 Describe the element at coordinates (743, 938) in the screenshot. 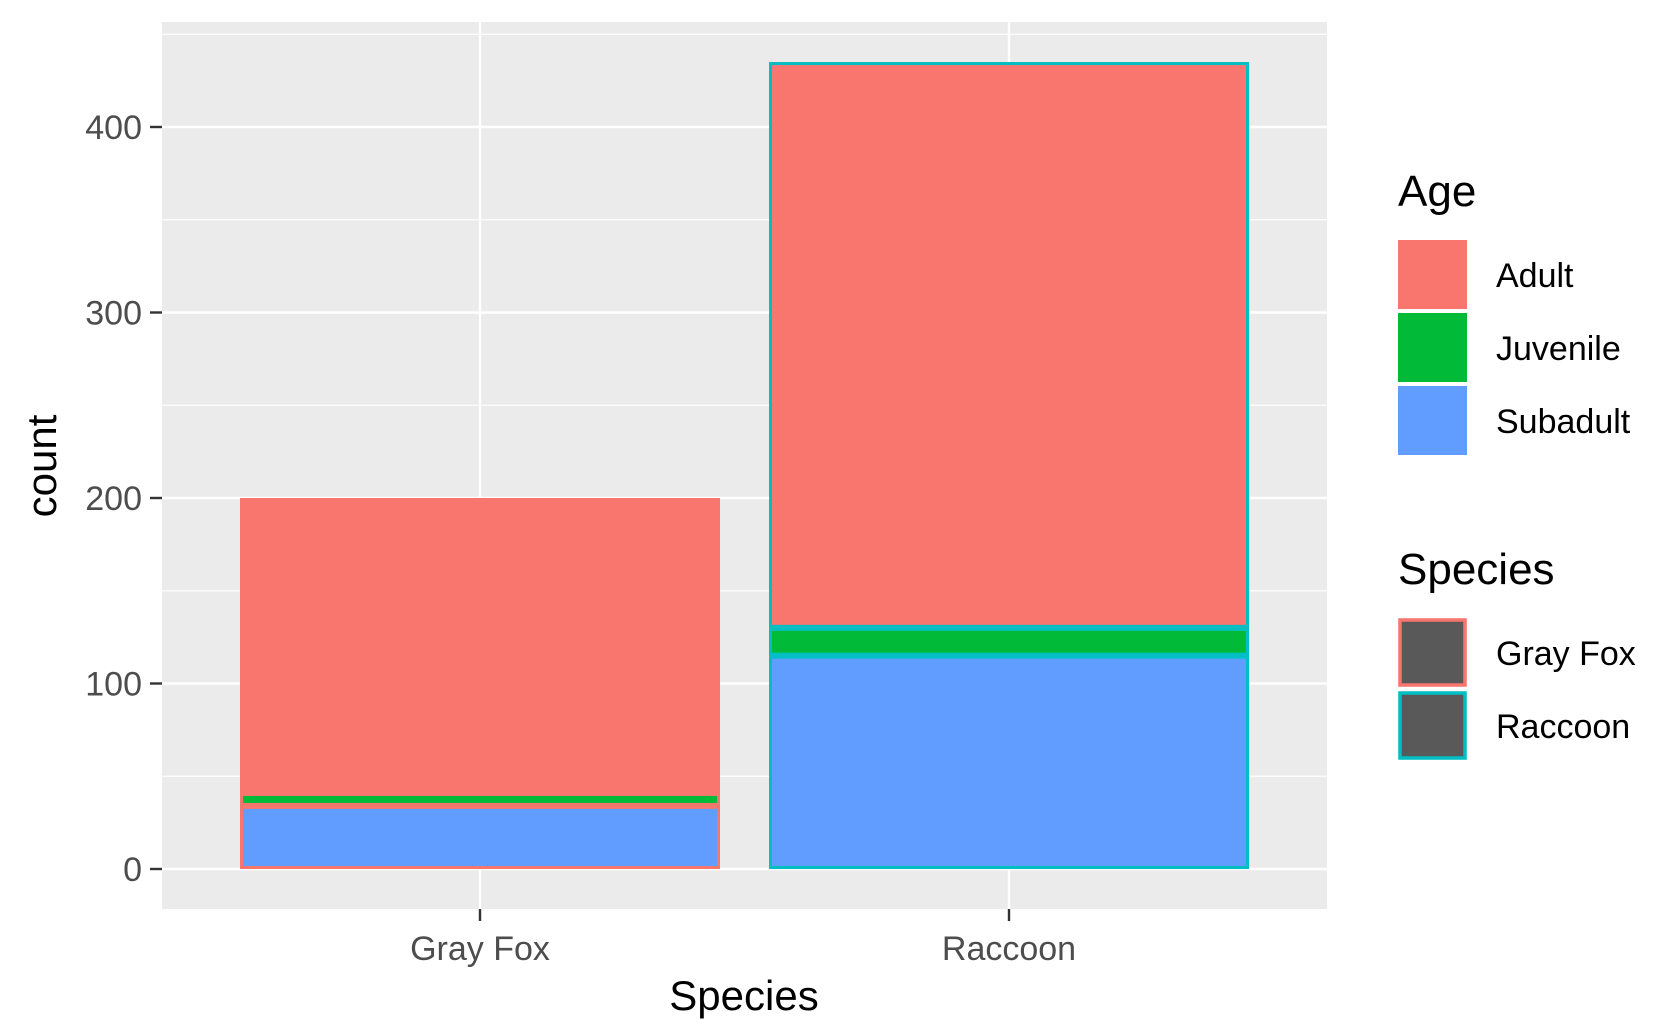

I see `x-axis: Gray Fox Raccoon` at that location.